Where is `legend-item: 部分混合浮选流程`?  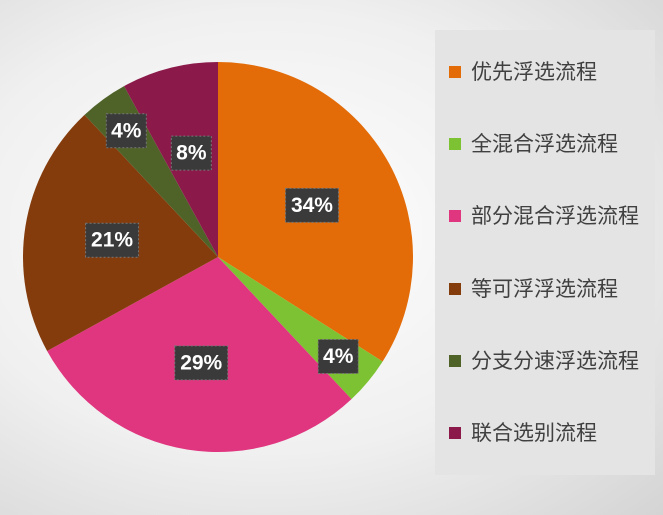 legend-item: 部分混合浮选流程 is located at coordinates (545, 216).